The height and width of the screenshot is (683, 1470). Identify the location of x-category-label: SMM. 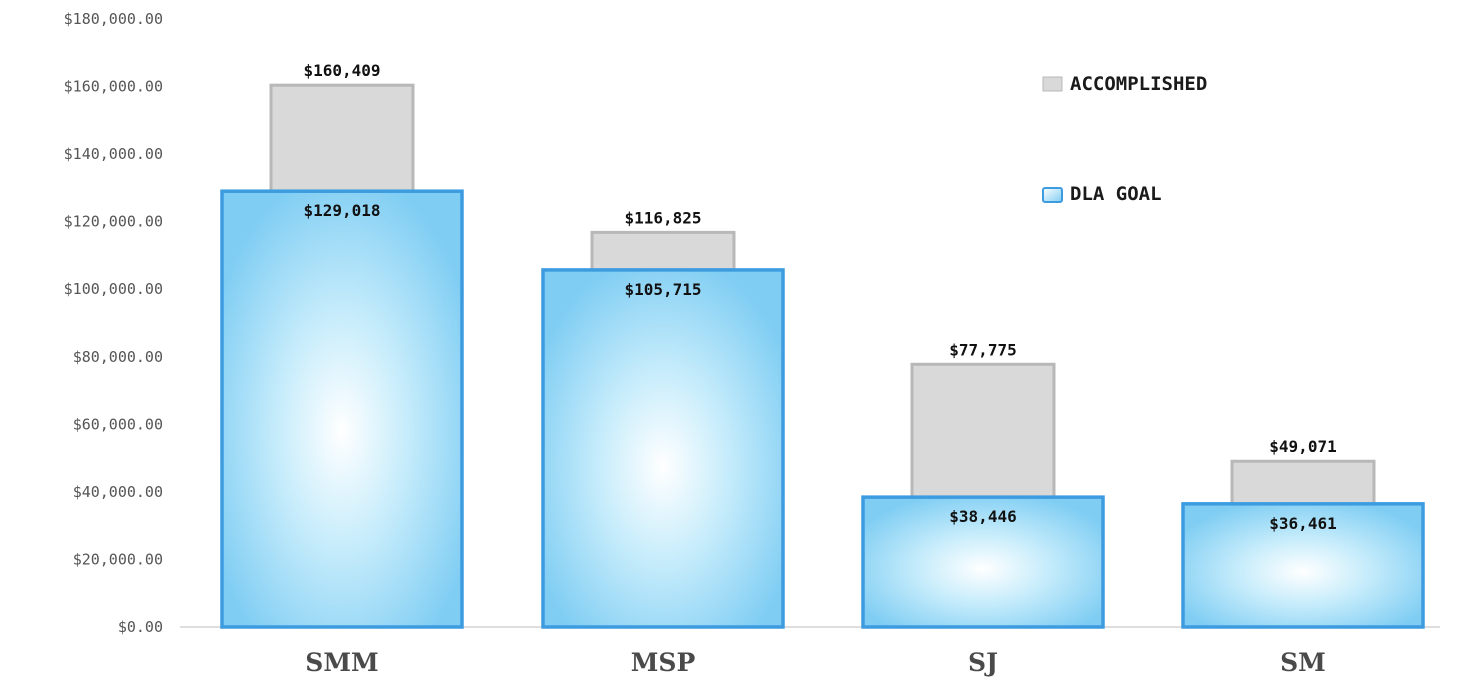
(341, 662).